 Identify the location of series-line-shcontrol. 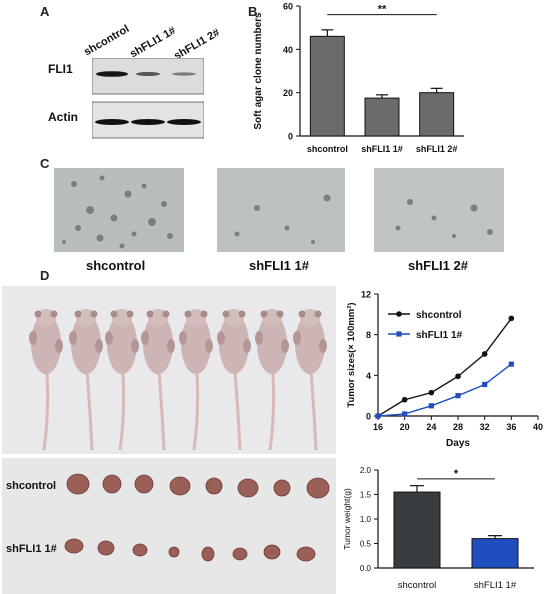
(444, 367).